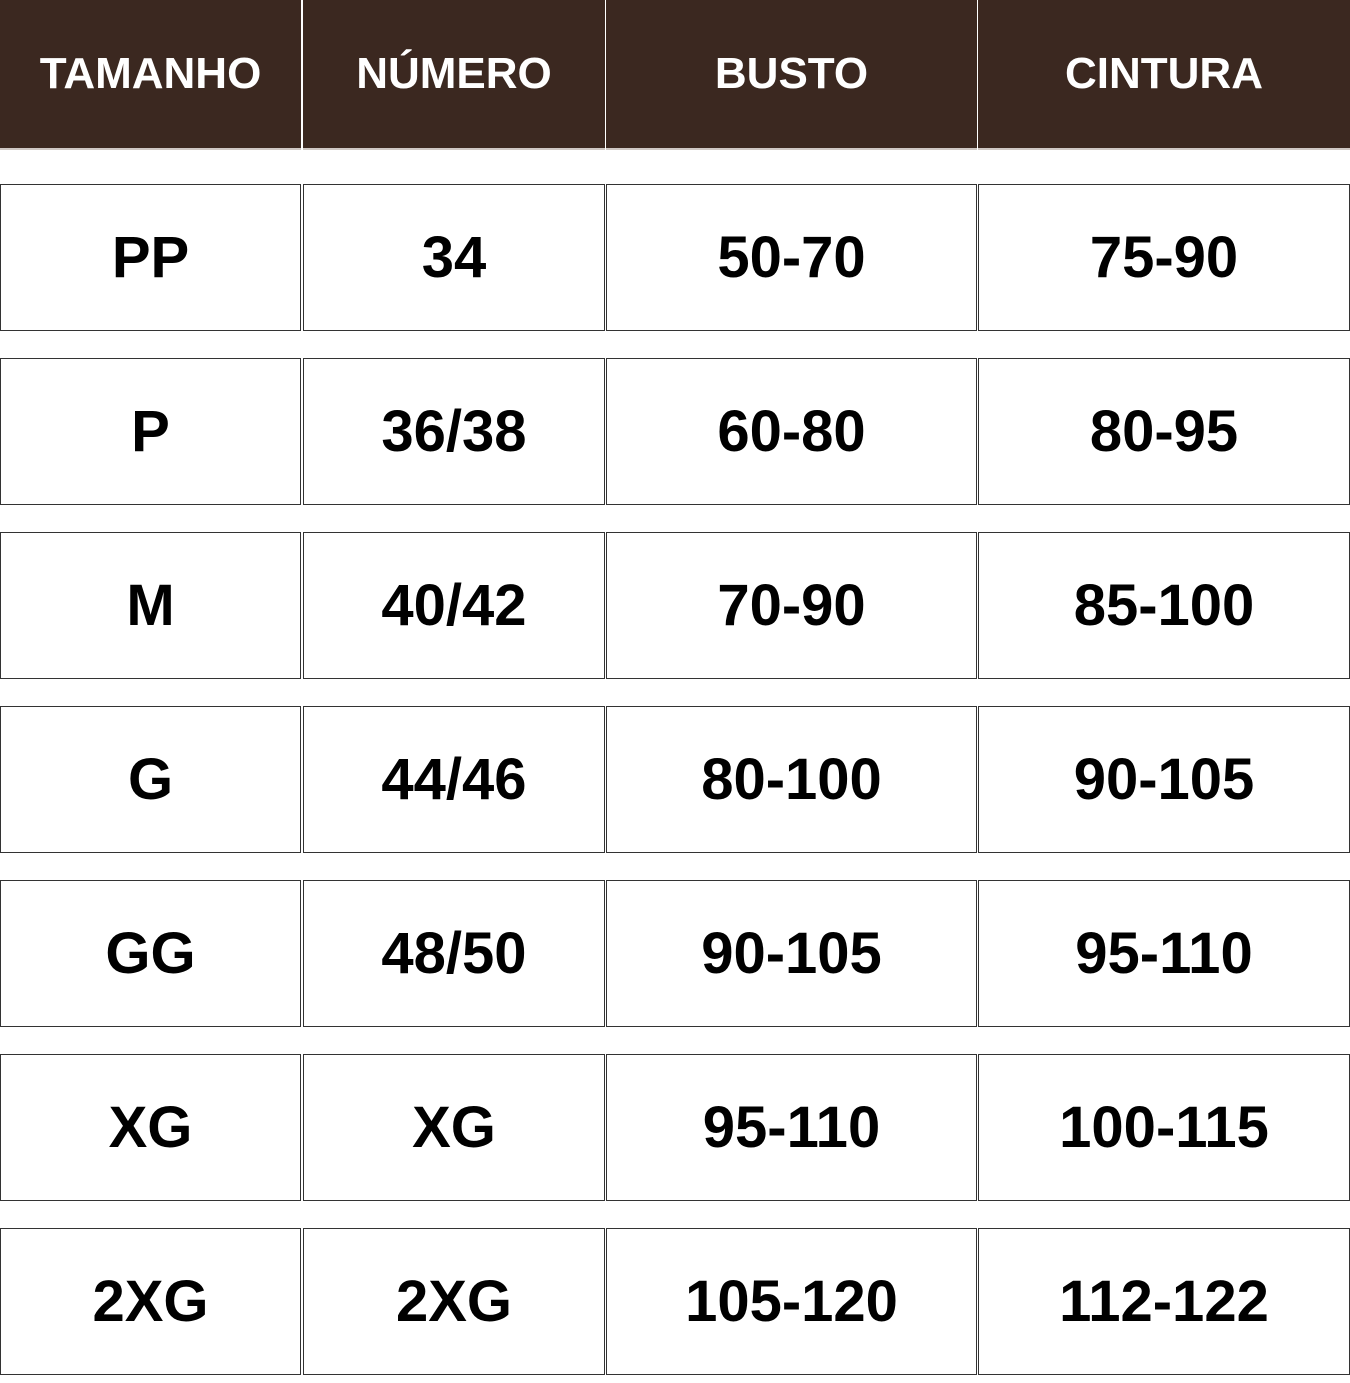  What do you see at coordinates (791, 1301) in the screenshot?
I see `cell-bust: 105-120` at bounding box center [791, 1301].